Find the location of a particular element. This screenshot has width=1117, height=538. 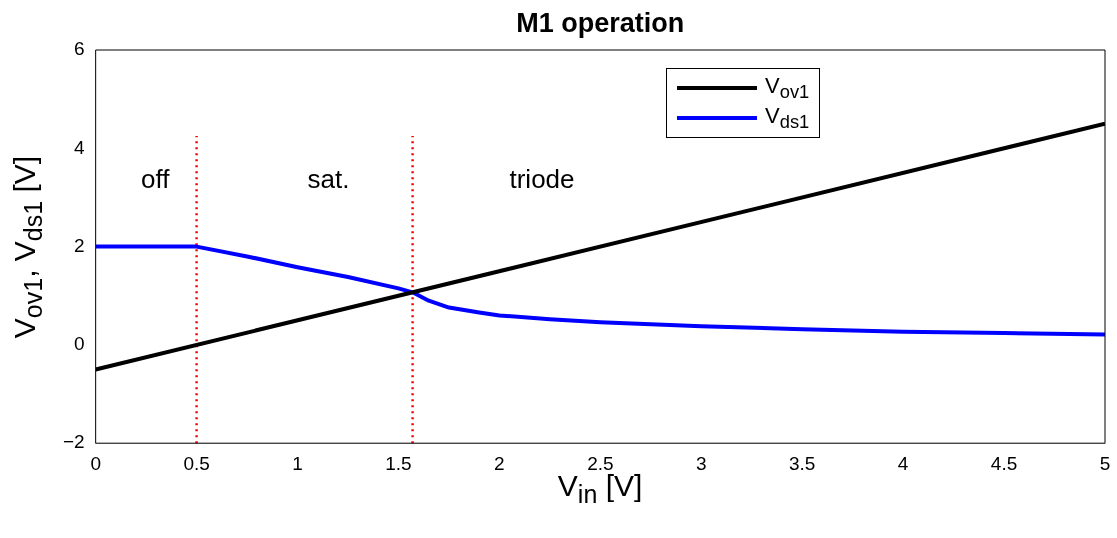

x-tick-label: 5 is located at coordinates (1105, 463).